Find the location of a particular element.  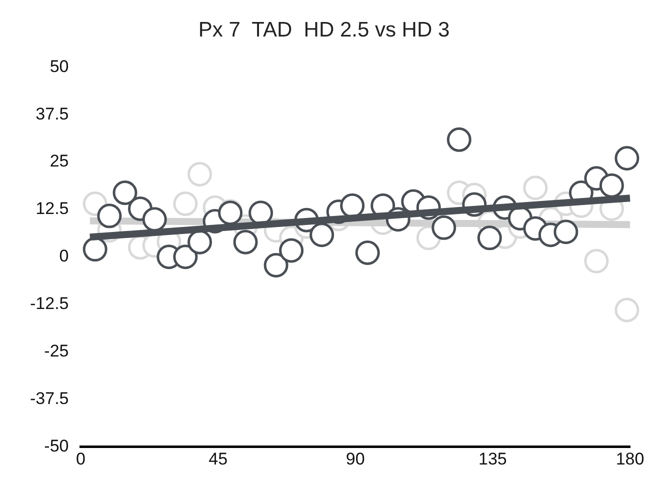

x-tick-label: 45 is located at coordinates (218, 458).